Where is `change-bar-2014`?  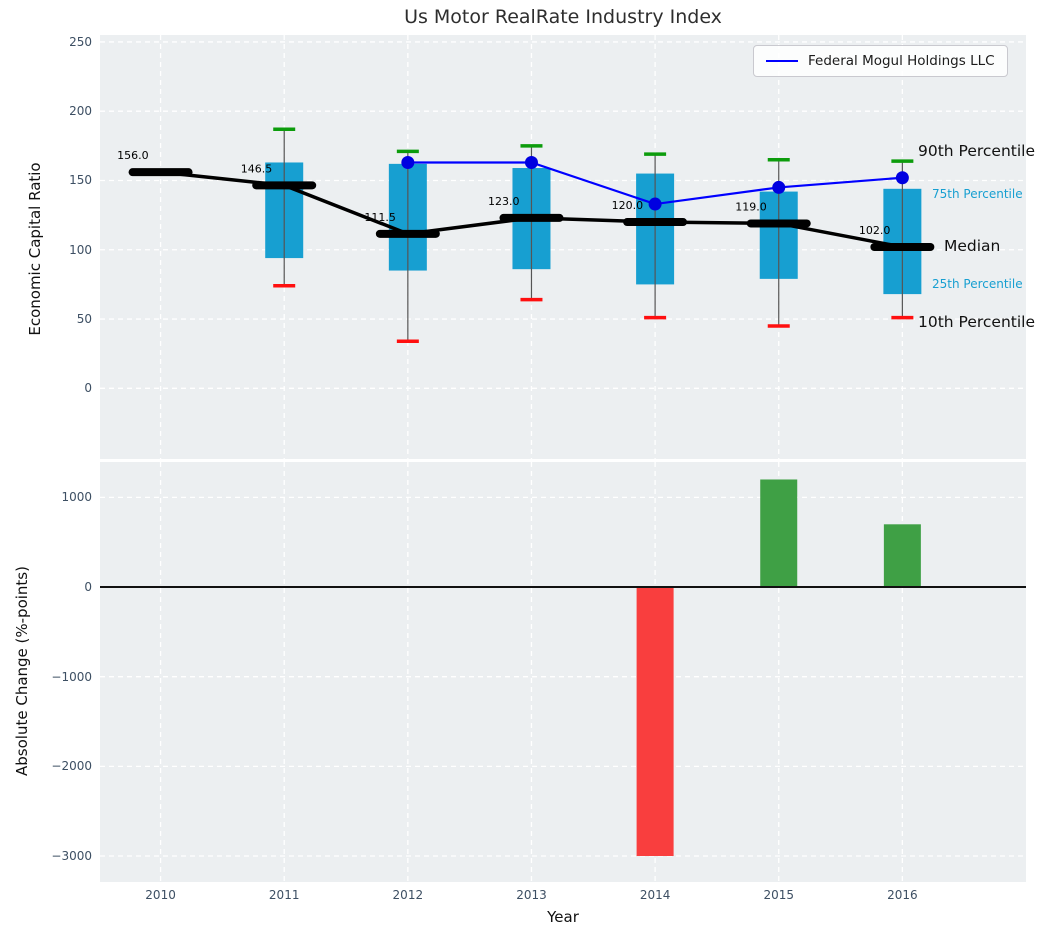 change-bar-2014 is located at coordinates (655, 722).